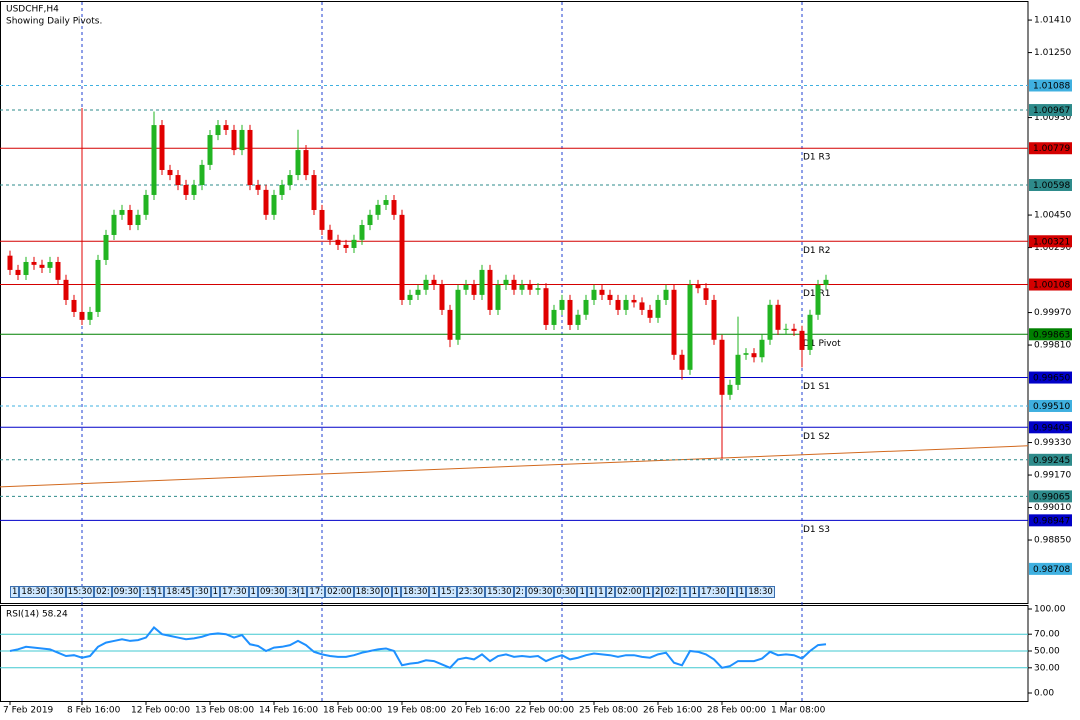  Describe the element at coordinates (316, 592) in the screenshot. I see `event-marker: 17:` at that location.